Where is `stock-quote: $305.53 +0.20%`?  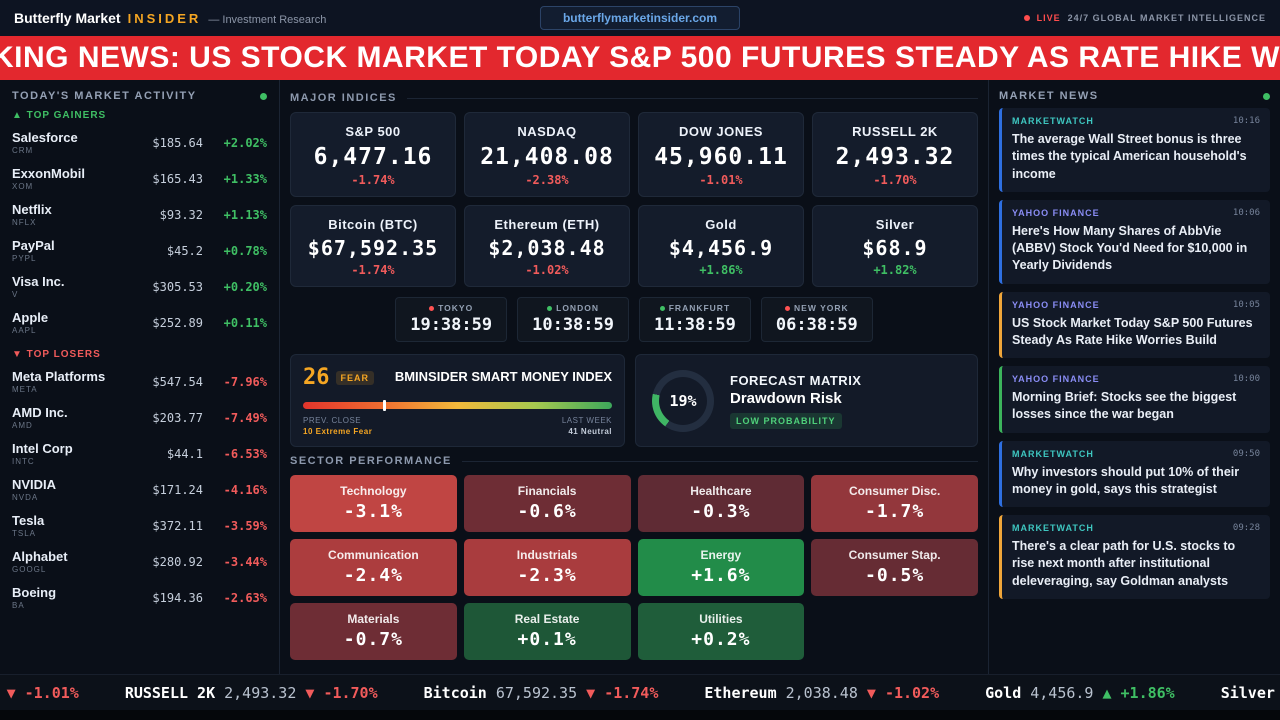 stock-quote: $305.53 +0.20% is located at coordinates (209, 287).